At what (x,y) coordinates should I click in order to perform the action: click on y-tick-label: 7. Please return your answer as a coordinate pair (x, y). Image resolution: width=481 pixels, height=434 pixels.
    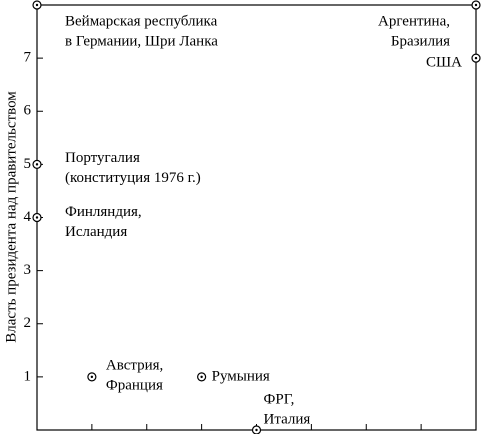
    Looking at the image, I should click on (28, 58).